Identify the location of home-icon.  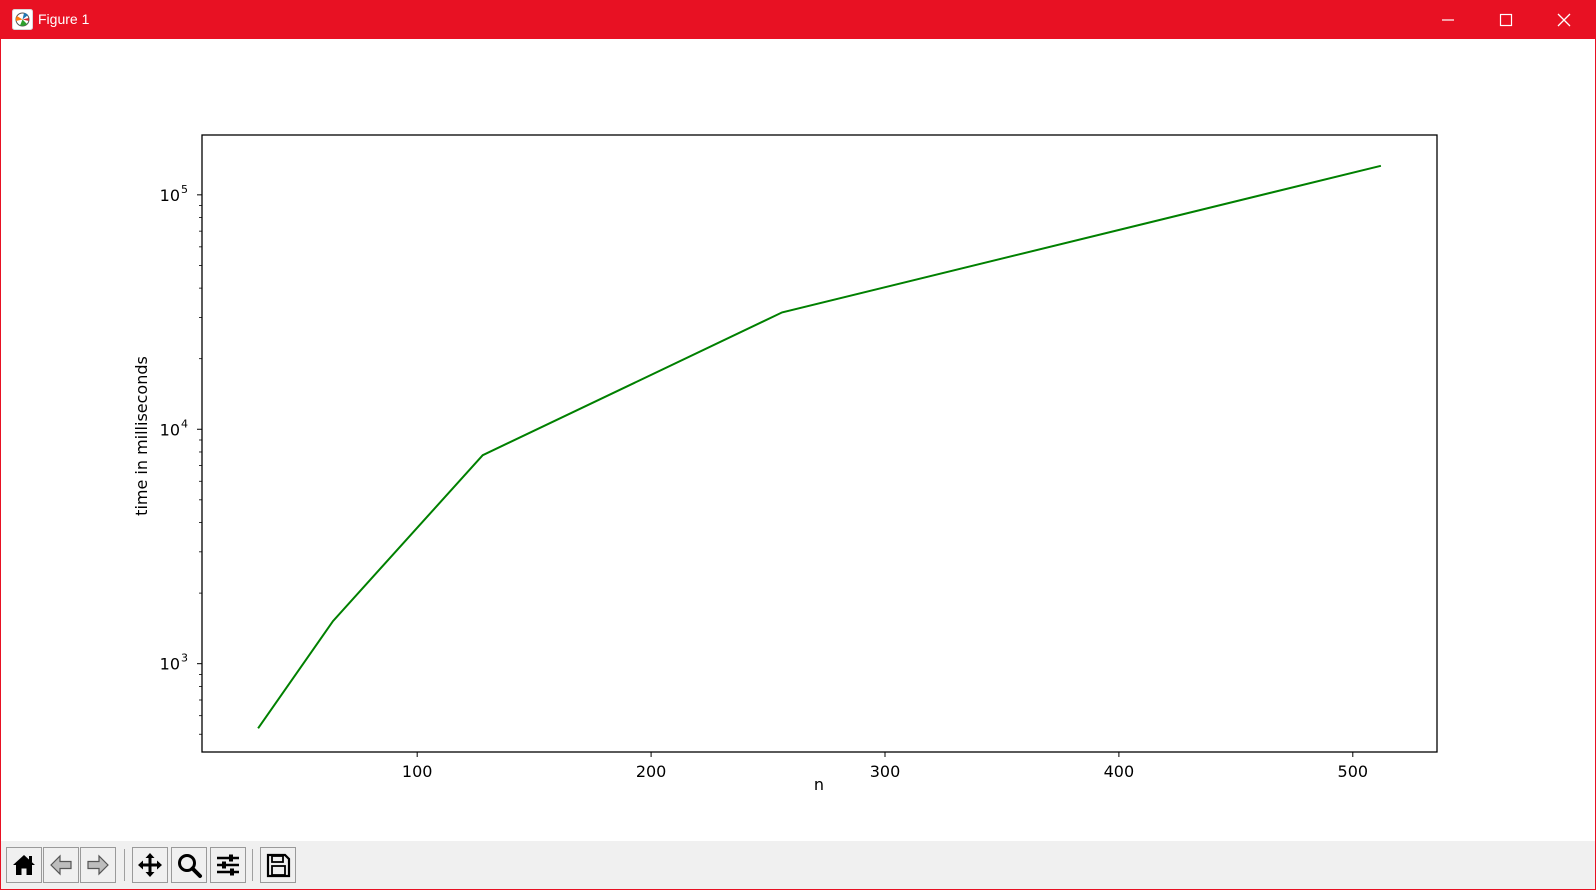
(24, 865).